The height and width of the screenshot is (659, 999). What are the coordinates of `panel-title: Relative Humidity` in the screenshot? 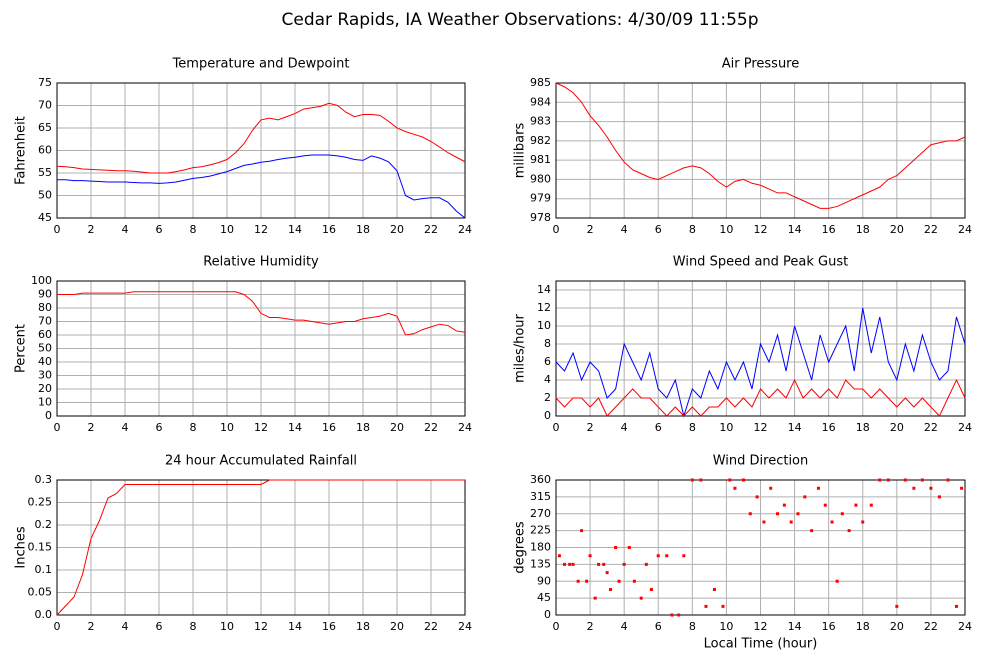 It's located at (261, 262).